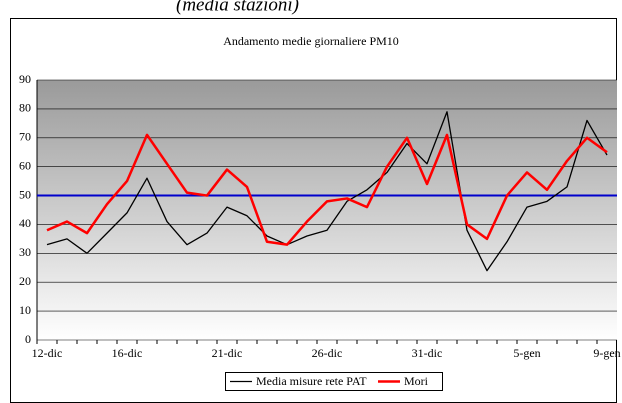 This screenshot has height=403, width=622. I want to click on x-tick-label: 5-gen, so click(526, 353).